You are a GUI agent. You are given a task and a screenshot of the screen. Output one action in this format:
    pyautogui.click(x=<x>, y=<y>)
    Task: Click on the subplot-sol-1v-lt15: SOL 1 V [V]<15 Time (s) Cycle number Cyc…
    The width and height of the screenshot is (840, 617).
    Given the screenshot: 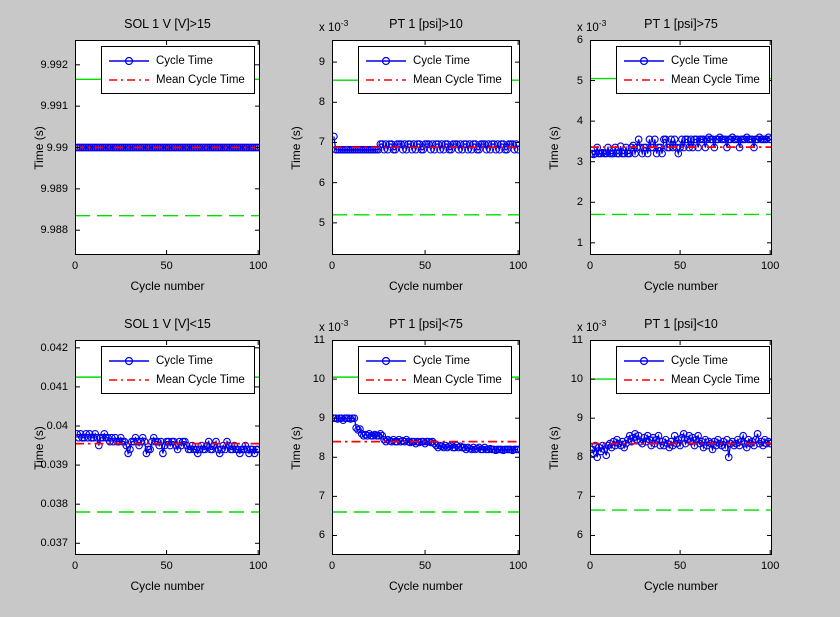 What is the action you would take?
    pyautogui.click(x=149, y=455)
    